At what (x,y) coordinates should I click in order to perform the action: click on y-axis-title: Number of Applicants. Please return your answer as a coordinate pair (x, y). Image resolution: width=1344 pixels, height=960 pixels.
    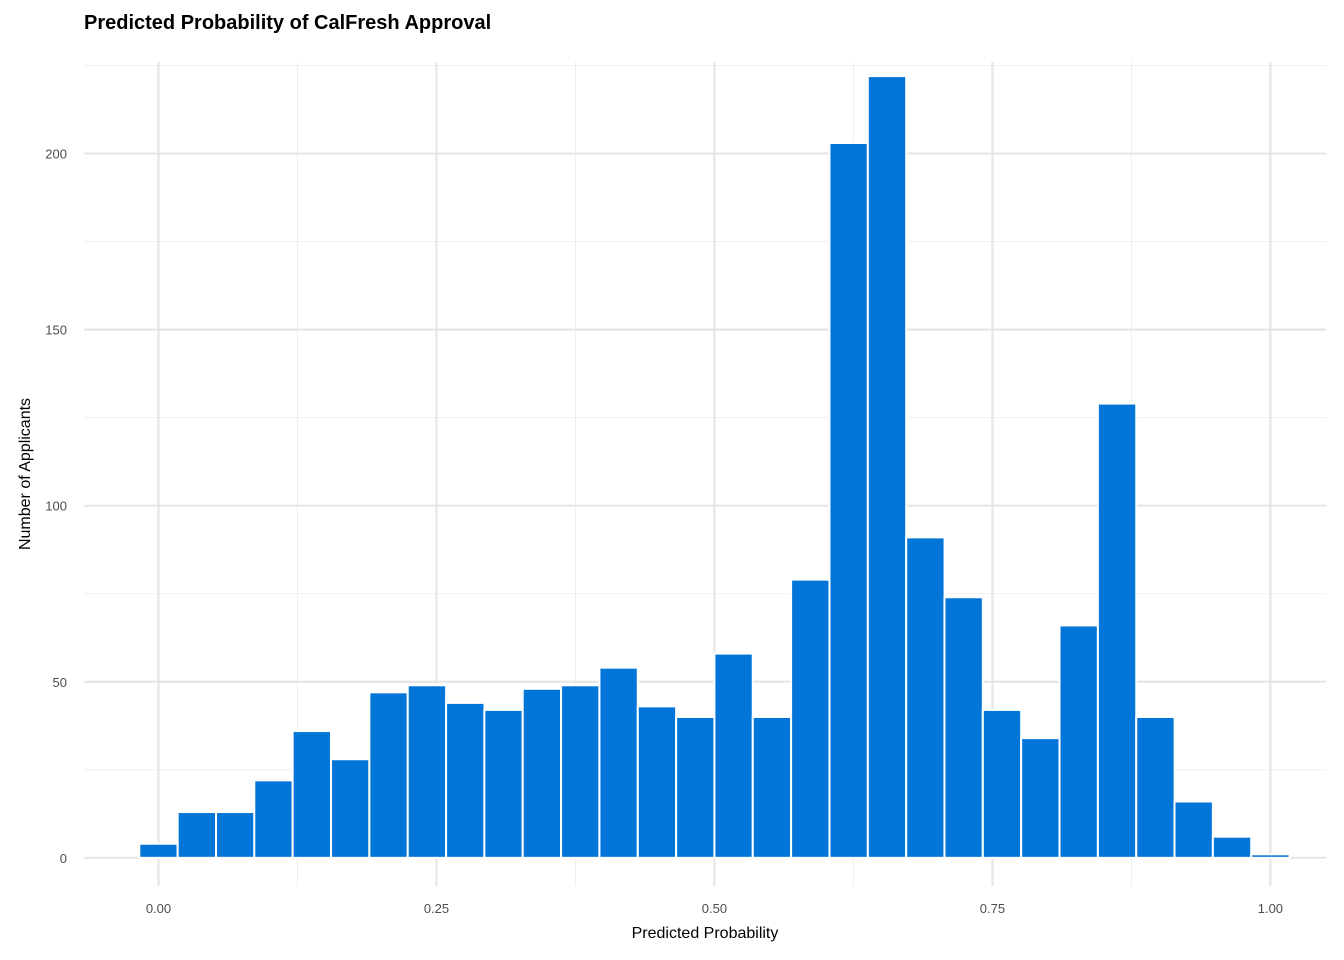
    Looking at the image, I should click on (25, 474).